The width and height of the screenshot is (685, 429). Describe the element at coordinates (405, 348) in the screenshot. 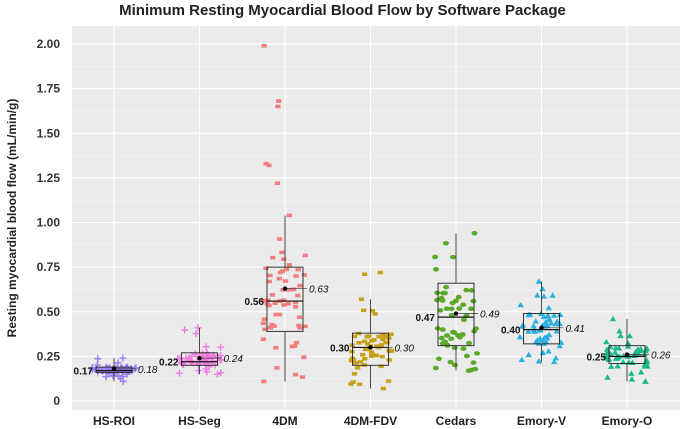

I see `mean-label: 0.30` at that location.